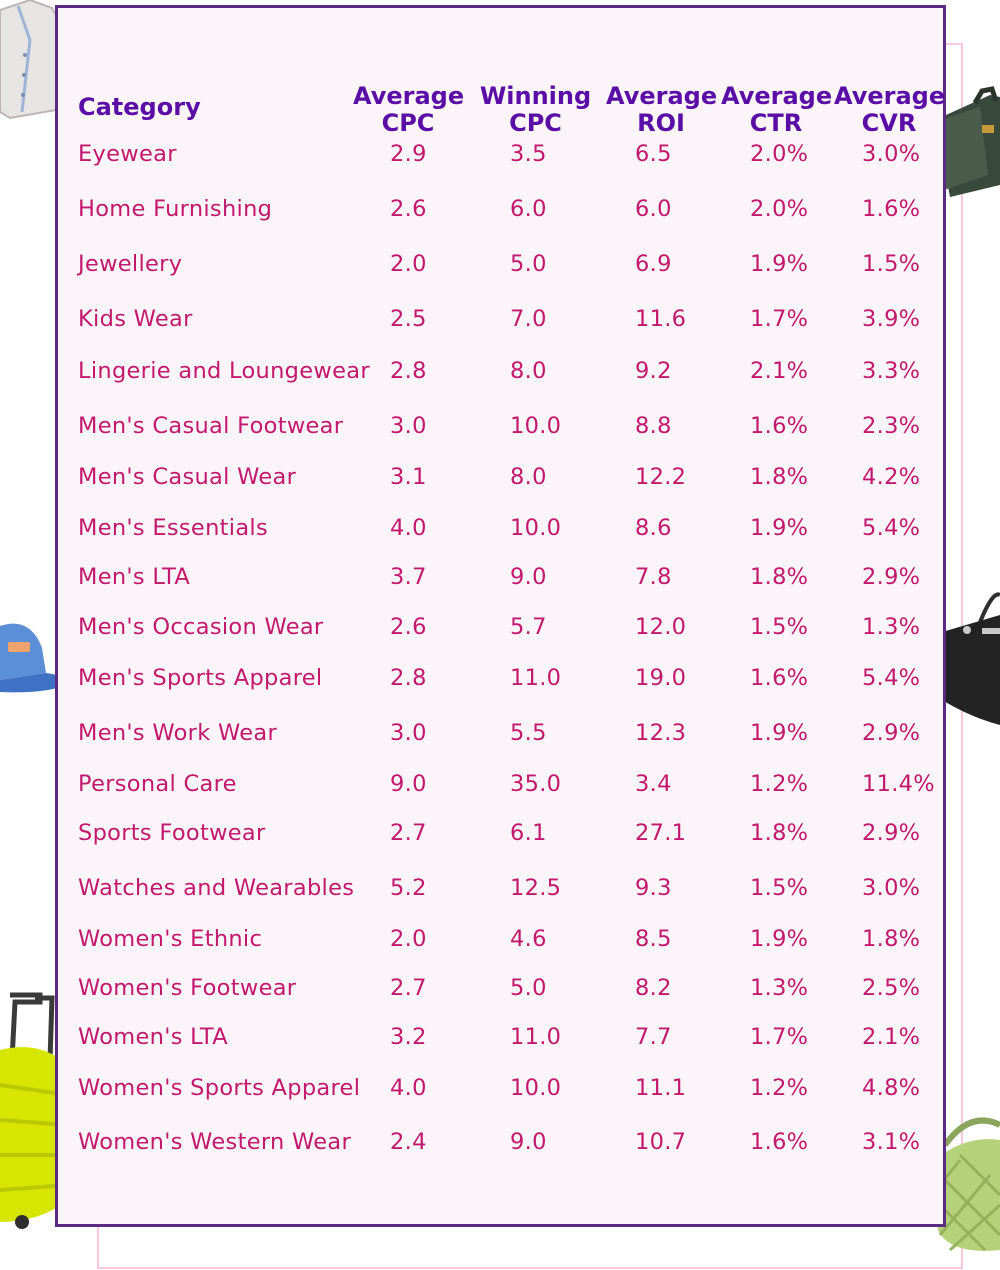 The image size is (1000, 1270). What do you see at coordinates (34, 1110) in the screenshot?
I see `suitcase-icon` at bounding box center [34, 1110].